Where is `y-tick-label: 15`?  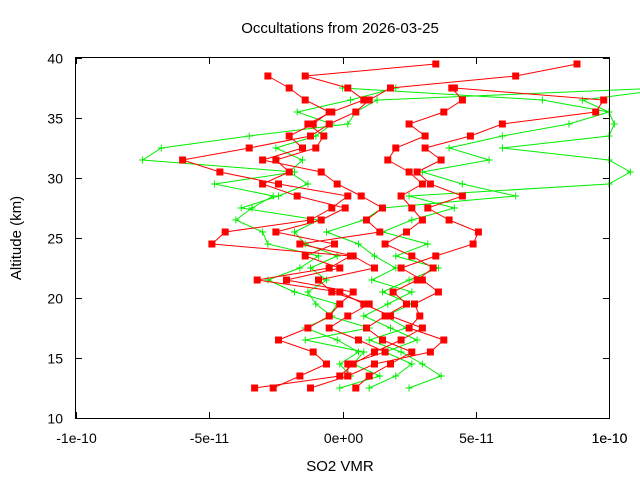 y-tick-label: 15 is located at coordinates (55, 359).